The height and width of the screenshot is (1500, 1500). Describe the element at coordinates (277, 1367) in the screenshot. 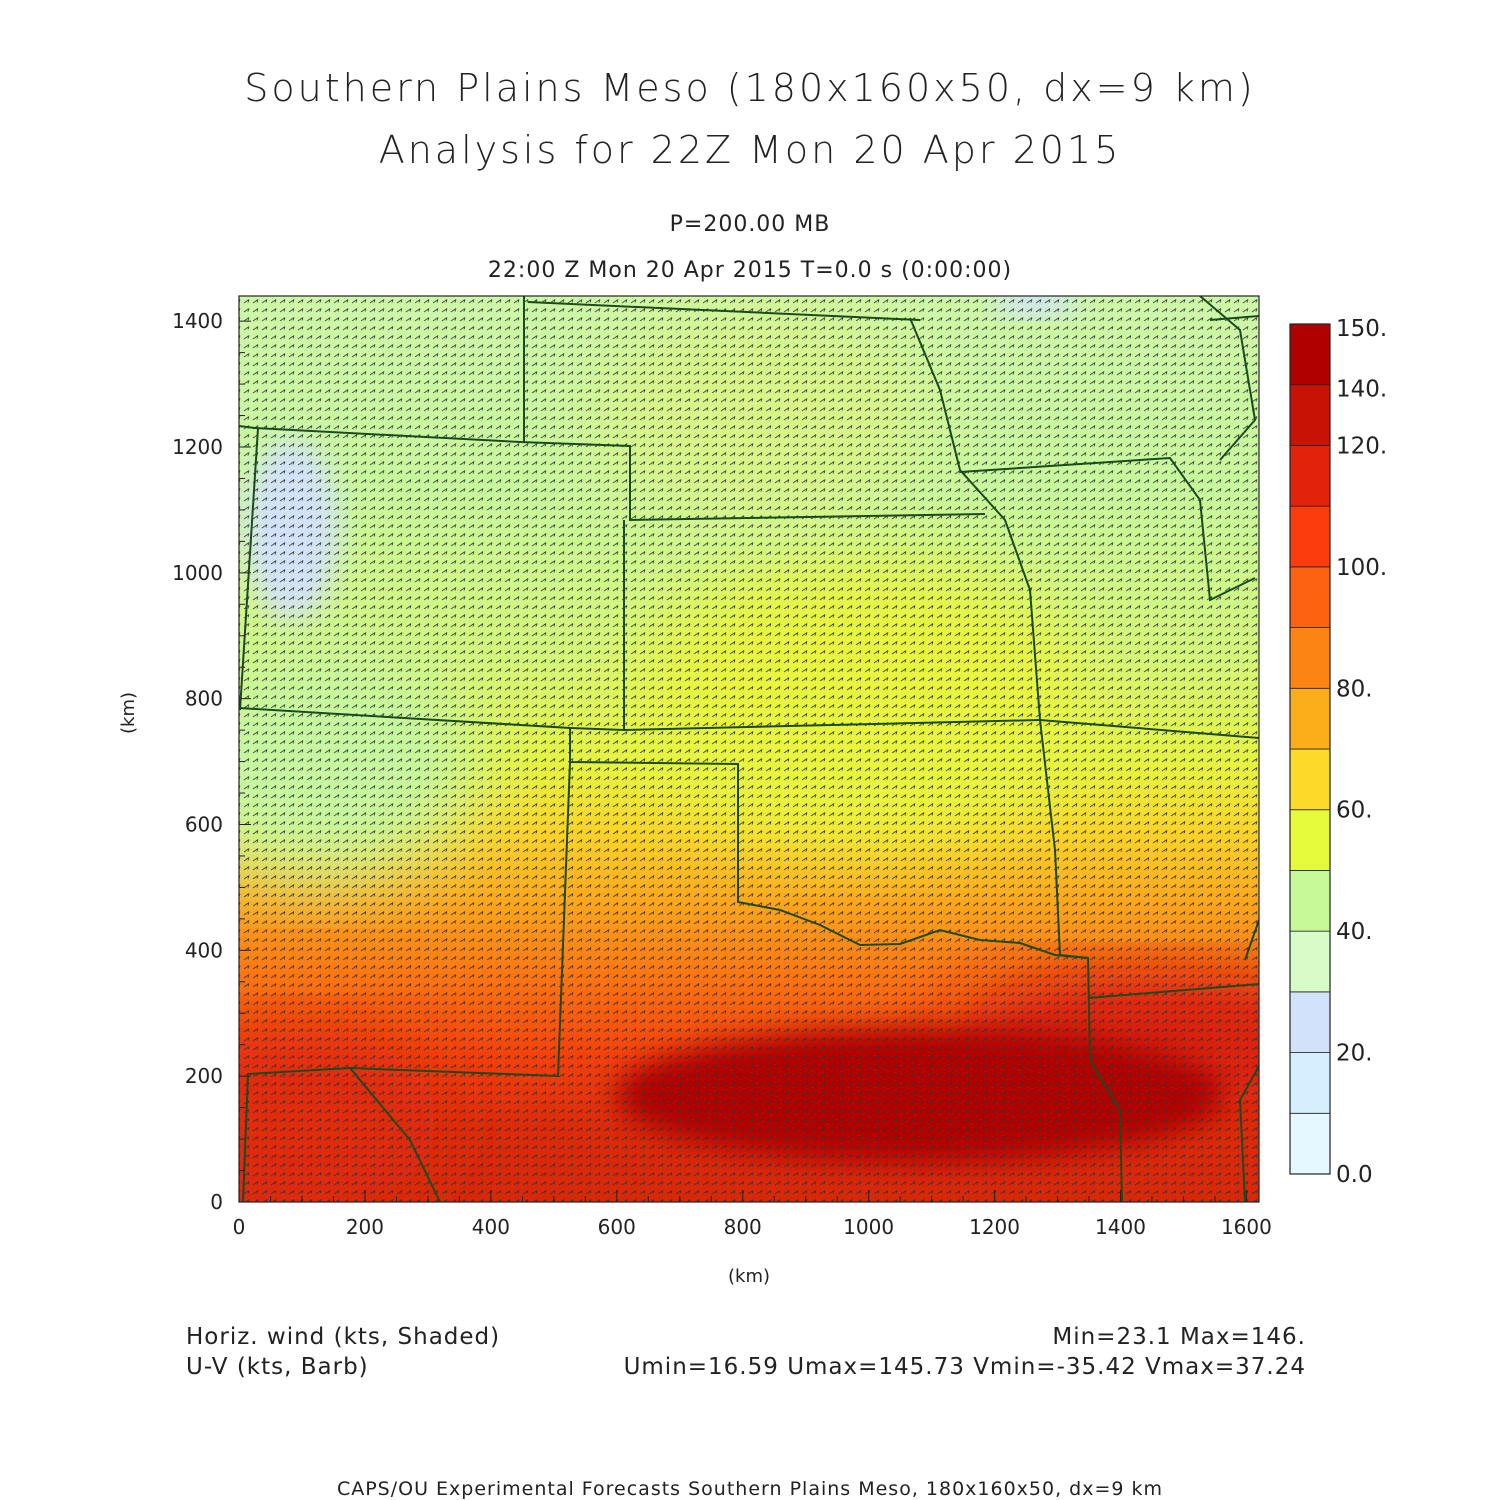

I see `barb-field-label: U-V (kts, Barb)` at that location.